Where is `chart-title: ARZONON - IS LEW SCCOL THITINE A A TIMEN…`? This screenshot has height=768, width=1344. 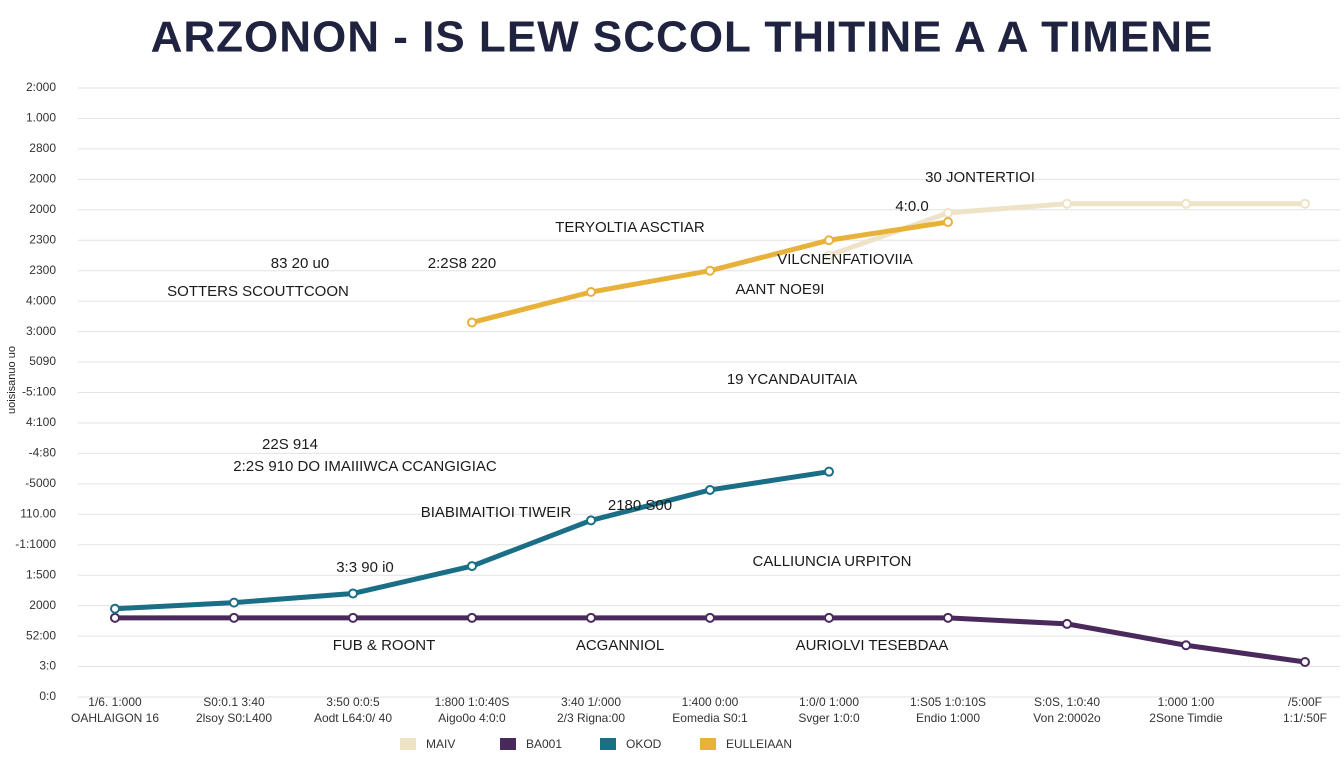
chart-title: ARZONON - IS LEW SCCOL THITINE A A TIMEN… is located at coordinates (682, 37).